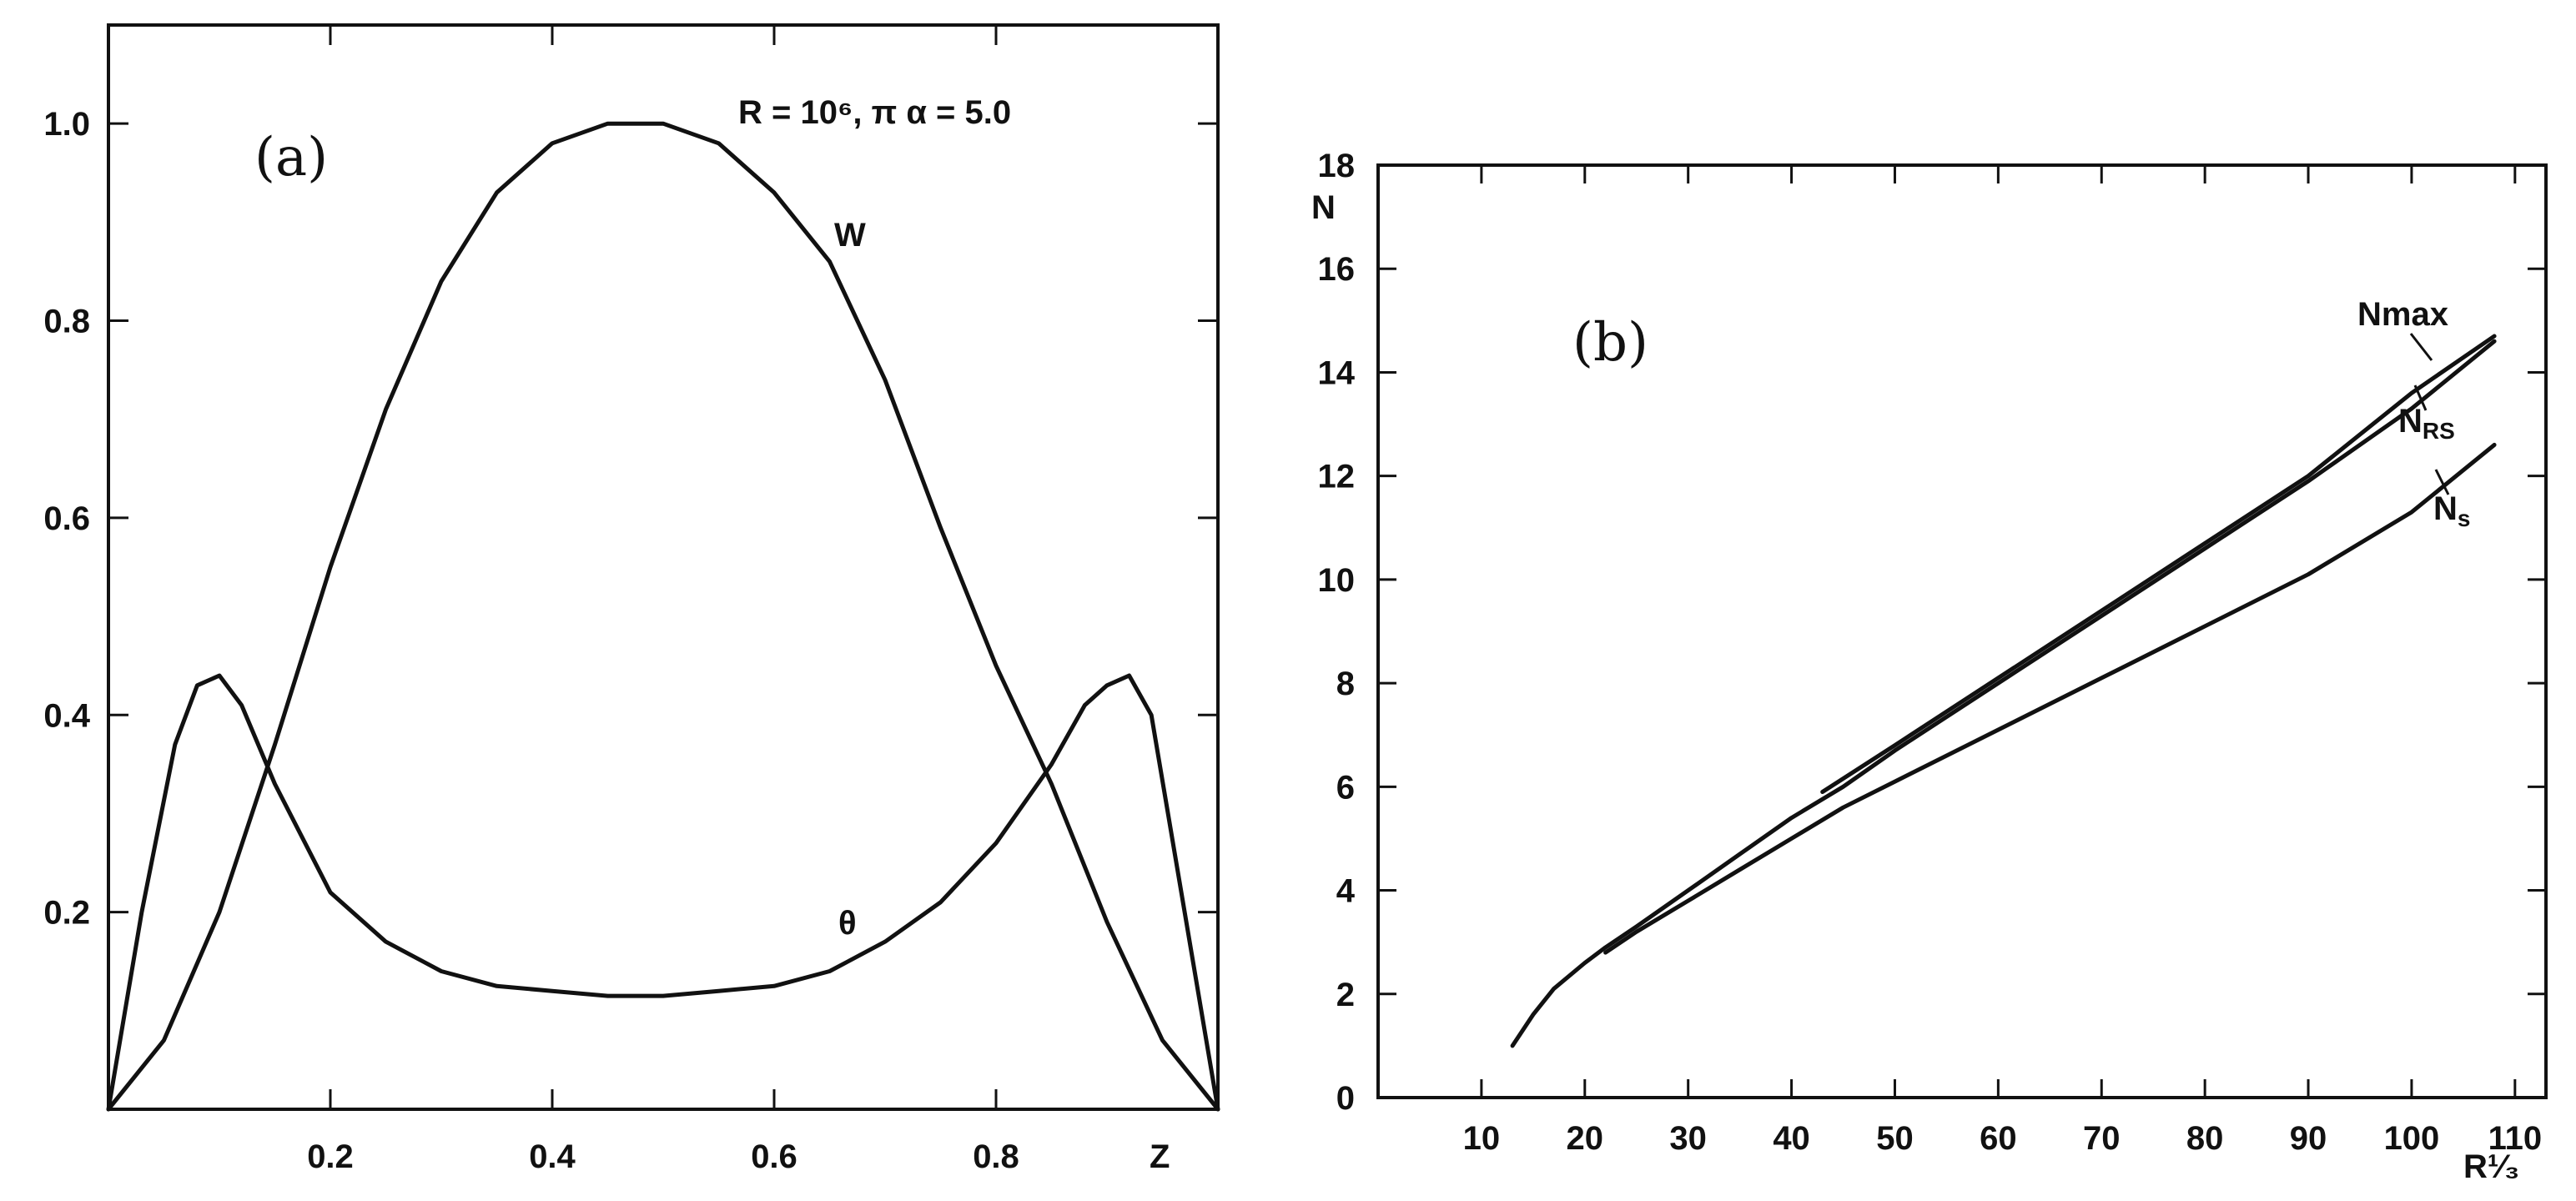 This screenshot has height=1201, width=2576. Describe the element at coordinates (774, 1157) in the screenshot. I see `x-tick-label-a: 0.6` at that location.